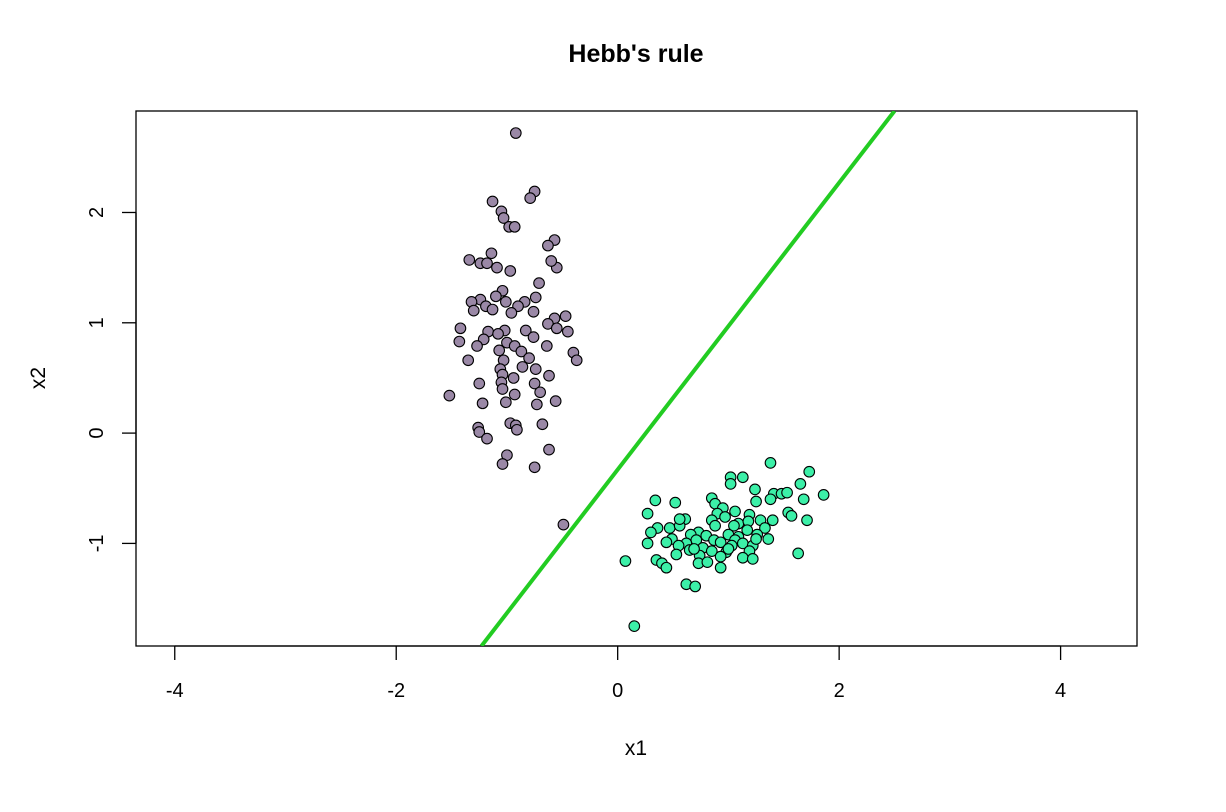  I want to click on x-tick-label: -4, so click(175, 691).